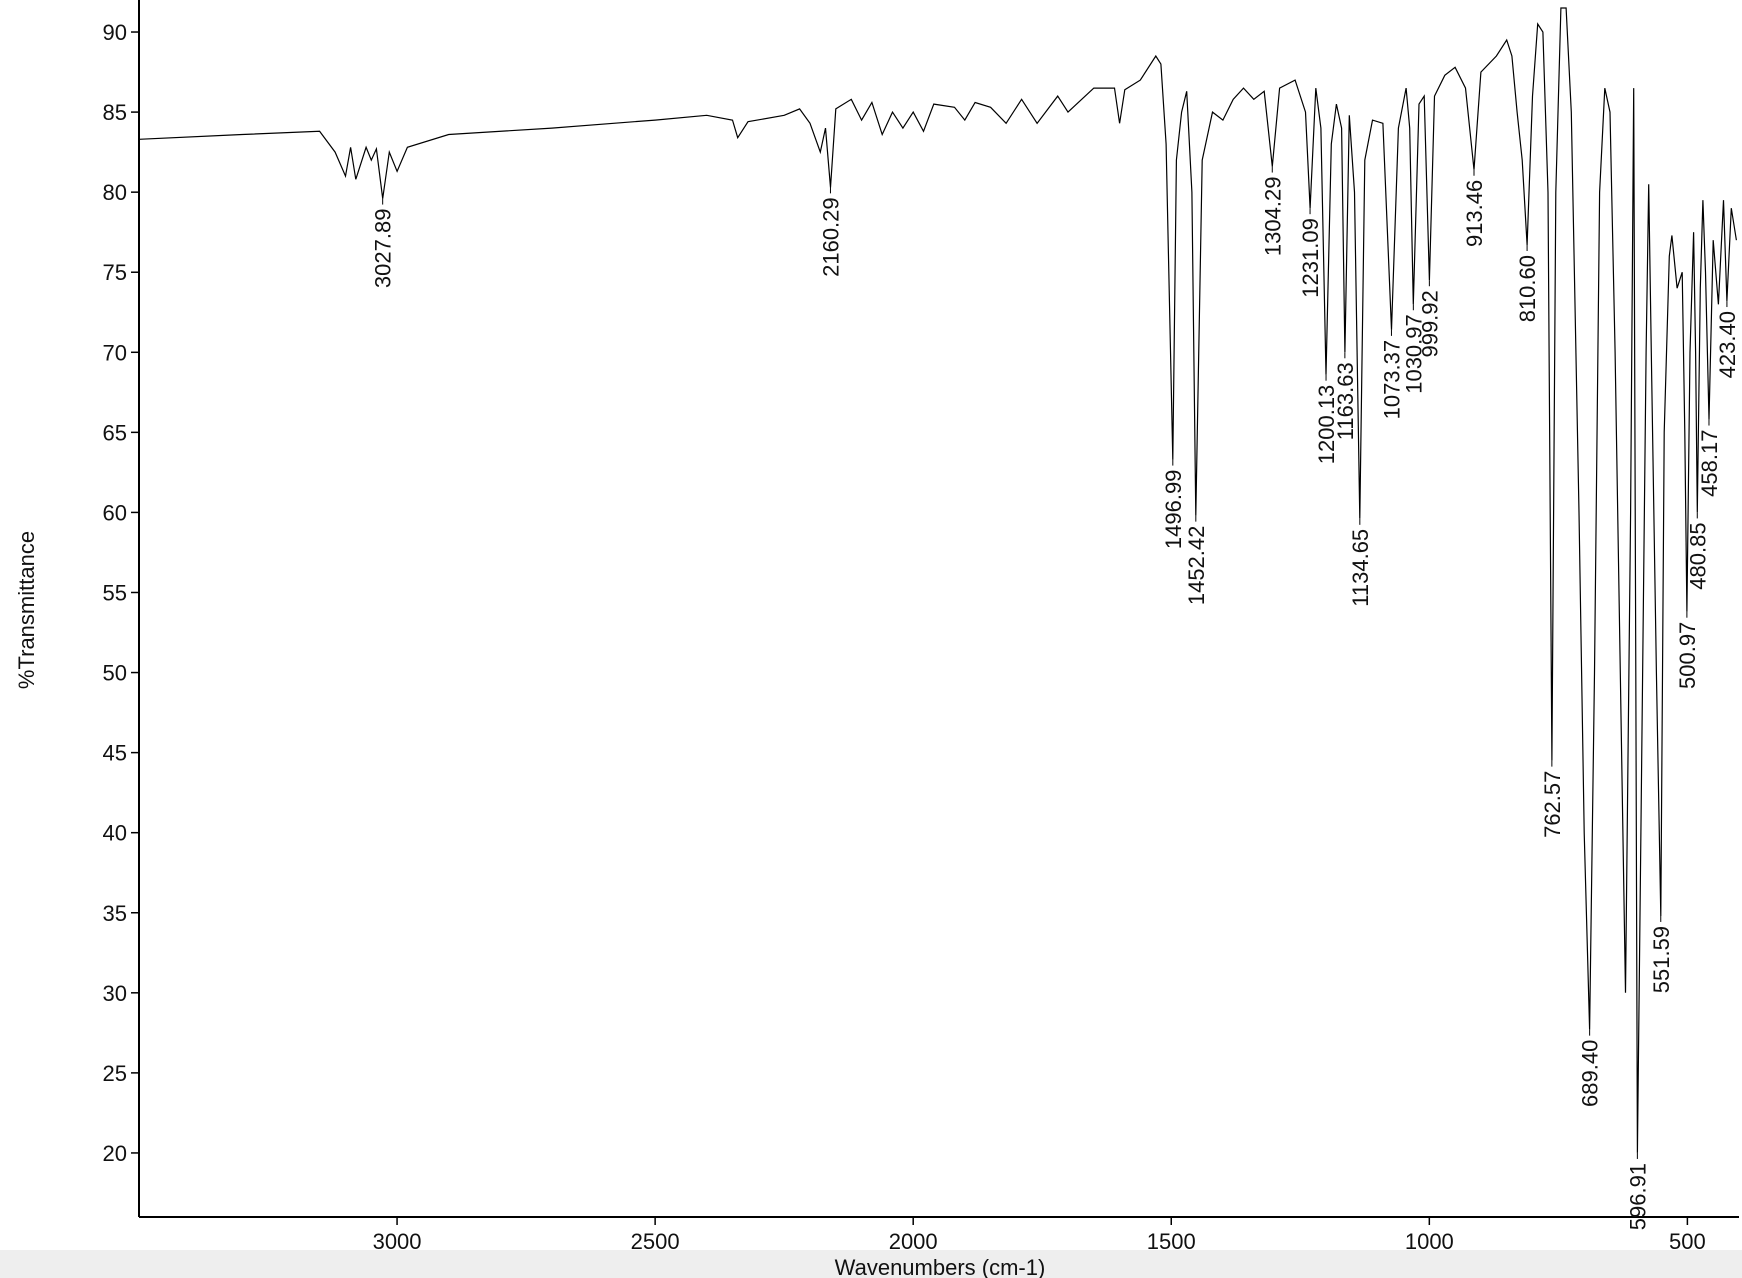 The image size is (1742, 1278). I want to click on y-tick-label: 45, so click(115, 753).